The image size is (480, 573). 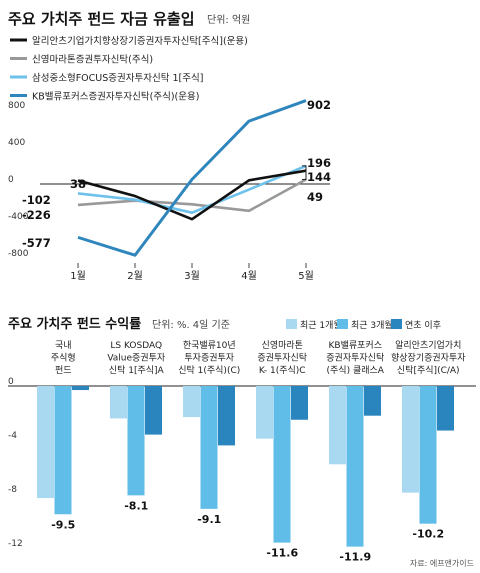 What do you see at coordinates (136, 505) in the screenshot?
I see `bar-value-label: -8.1` at bounding box center [136, 505].